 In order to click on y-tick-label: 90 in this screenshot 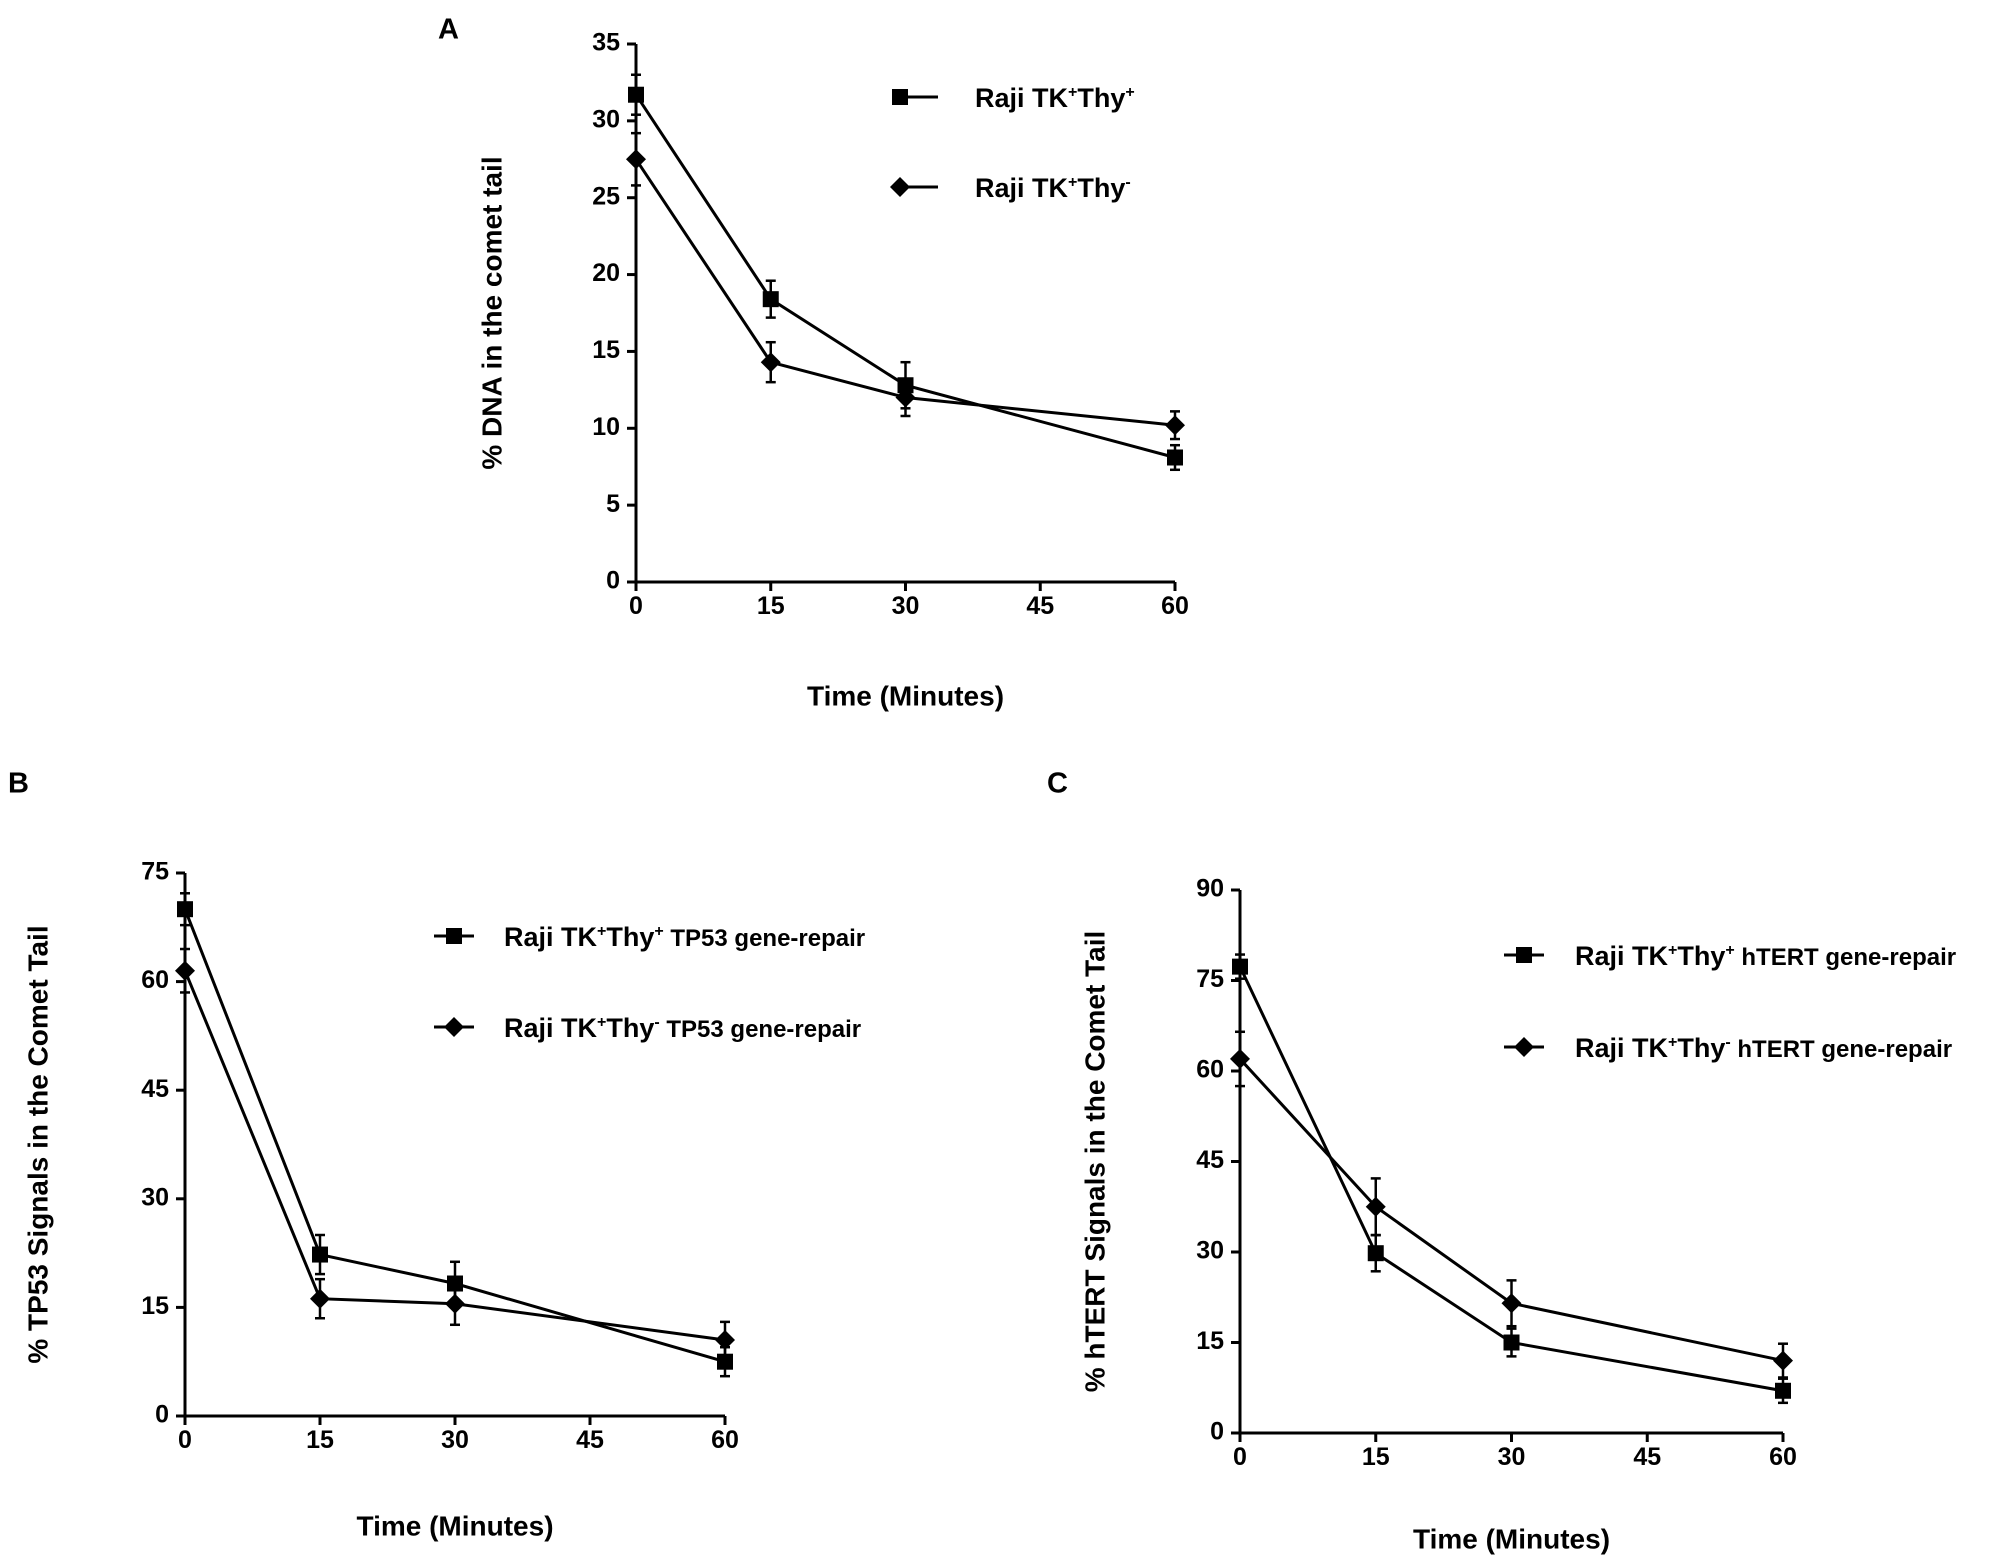, I will do `click(1210, 889)`.